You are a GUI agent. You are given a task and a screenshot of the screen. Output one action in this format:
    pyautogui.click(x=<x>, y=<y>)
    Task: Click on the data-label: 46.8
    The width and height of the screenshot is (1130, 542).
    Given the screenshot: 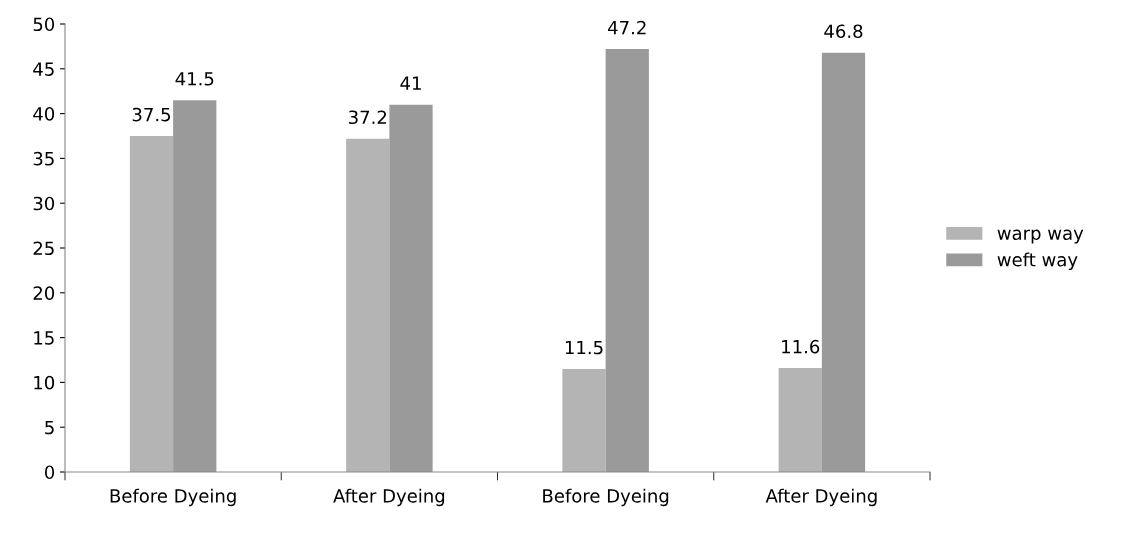 What is the action you would take?
    pyautogui.click(x=843, y=31)
    